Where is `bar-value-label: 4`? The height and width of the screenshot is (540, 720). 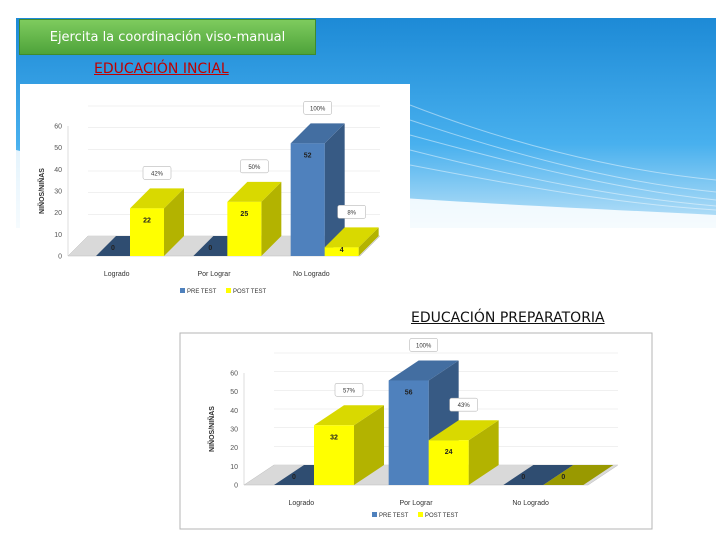
bar-value-label: 4 is located at coordinates (342, 250).